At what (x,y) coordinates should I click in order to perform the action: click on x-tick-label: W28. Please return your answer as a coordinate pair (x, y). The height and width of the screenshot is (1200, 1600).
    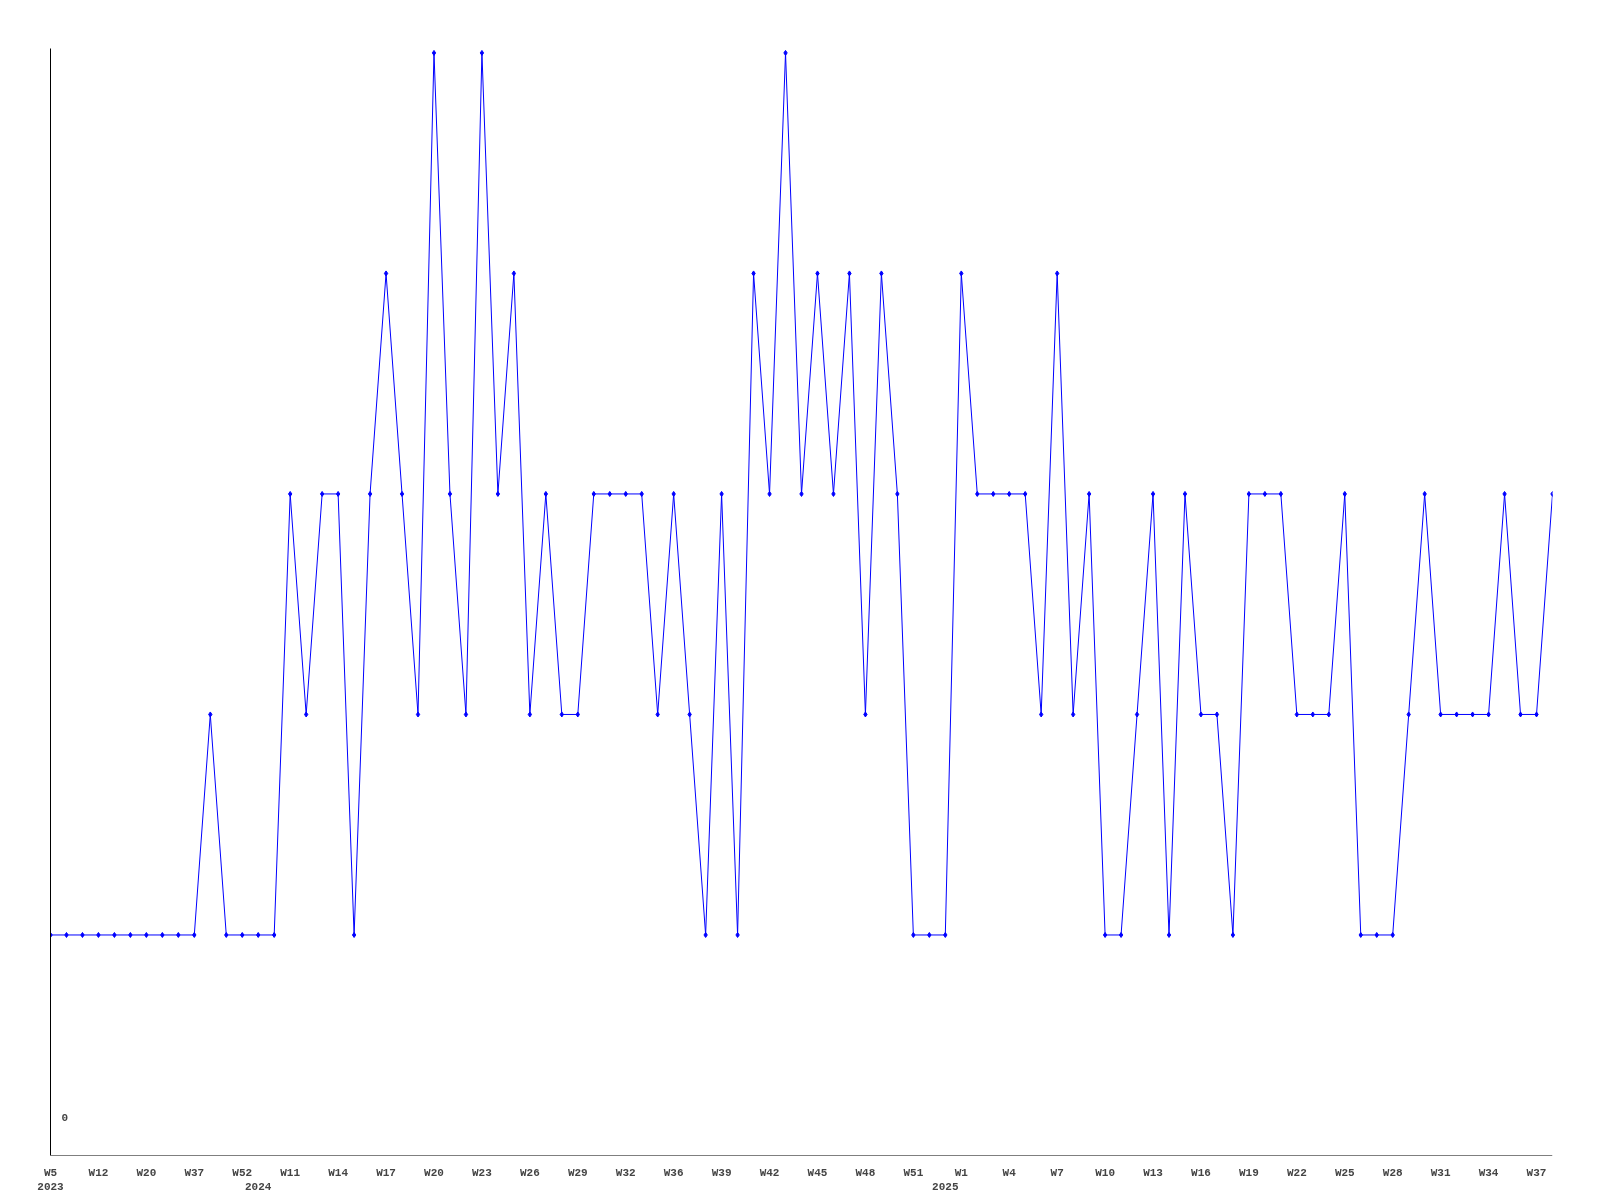
    Looking at the image, I should click on (1393, 1172).